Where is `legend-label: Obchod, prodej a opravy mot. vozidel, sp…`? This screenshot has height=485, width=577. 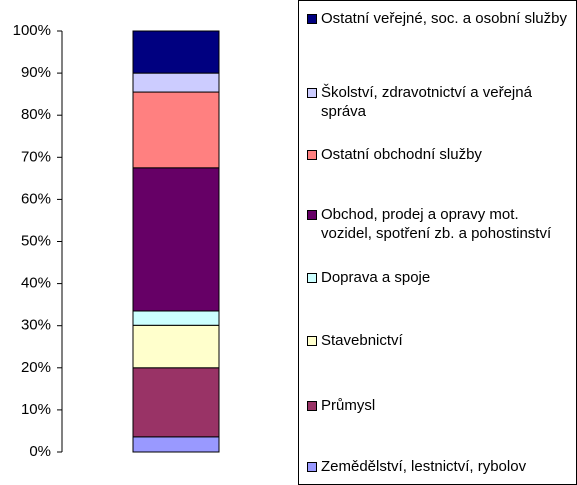
legend-label: Obchod, prodej a opravy mot. vozidel, sp… is located at coordinates (436, 224).